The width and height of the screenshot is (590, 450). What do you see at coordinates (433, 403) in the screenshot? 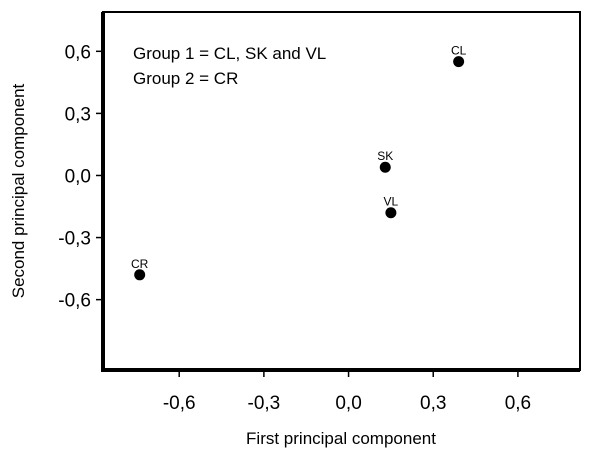
I see `x-tick-label: 0,3` at bounding box center [433, 403].